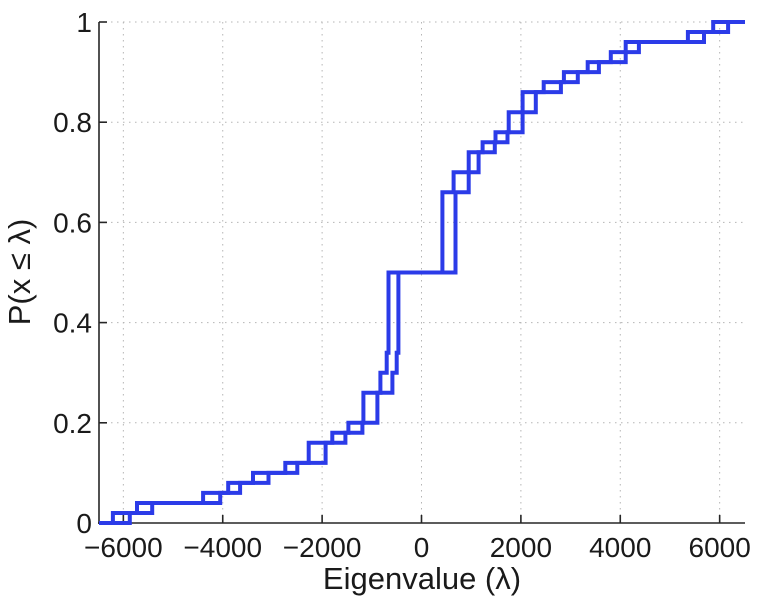  What do you see at coordinates (84, 523) in the screenshot?
I see `y-tick-label: 0` at bounding box center [84, 523].